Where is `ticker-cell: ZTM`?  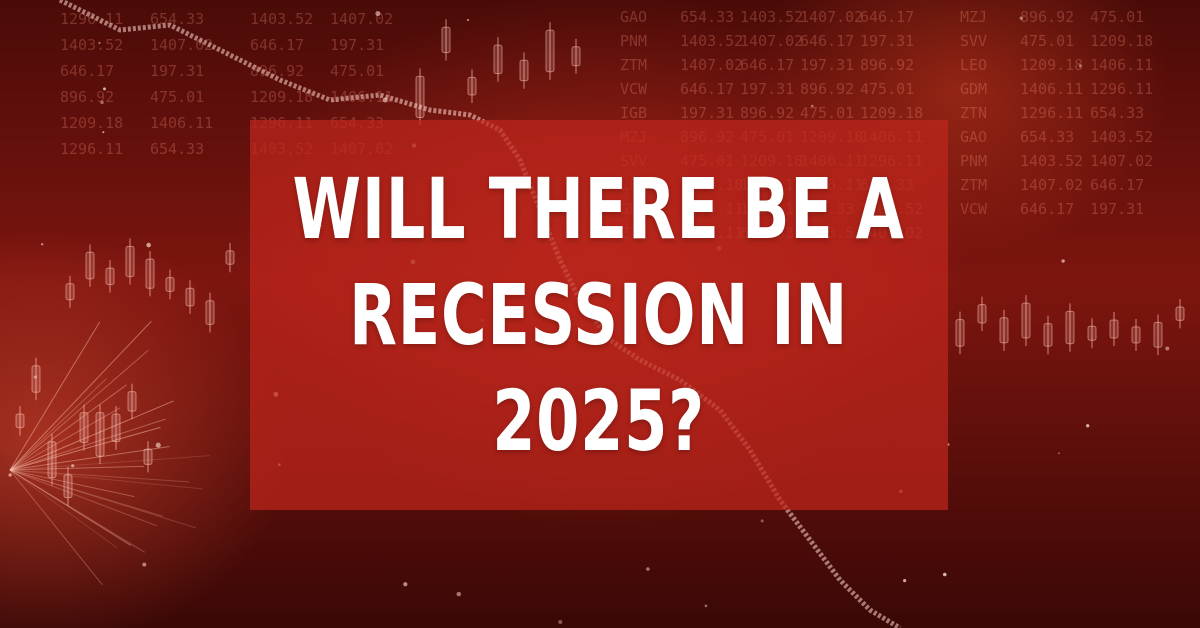
ticker-cell: ZTM is located at coordinates (633, 65).